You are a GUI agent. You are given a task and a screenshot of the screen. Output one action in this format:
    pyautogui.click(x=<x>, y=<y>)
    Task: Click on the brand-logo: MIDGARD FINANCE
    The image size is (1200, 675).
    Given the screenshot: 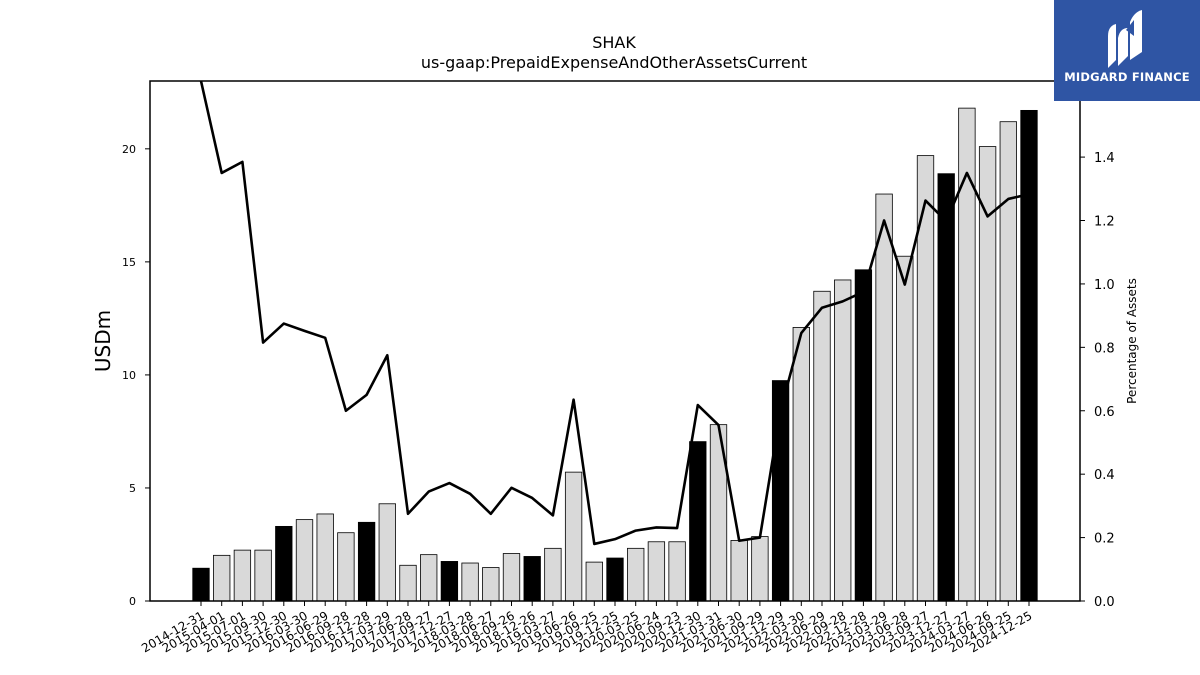 What is the action you would take?
    pyautogui.click(x=1127, y=50)
    